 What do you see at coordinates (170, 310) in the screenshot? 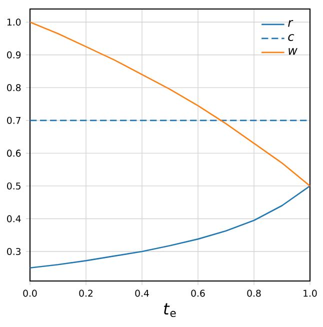
I see `x-axis-title: t$_{e}$` at bounding box center [170, 310].